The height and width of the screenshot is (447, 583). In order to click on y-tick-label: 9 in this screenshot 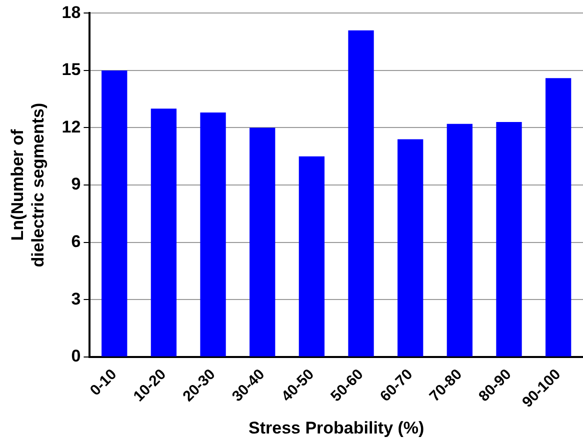, I will do `click(76, 184)`.